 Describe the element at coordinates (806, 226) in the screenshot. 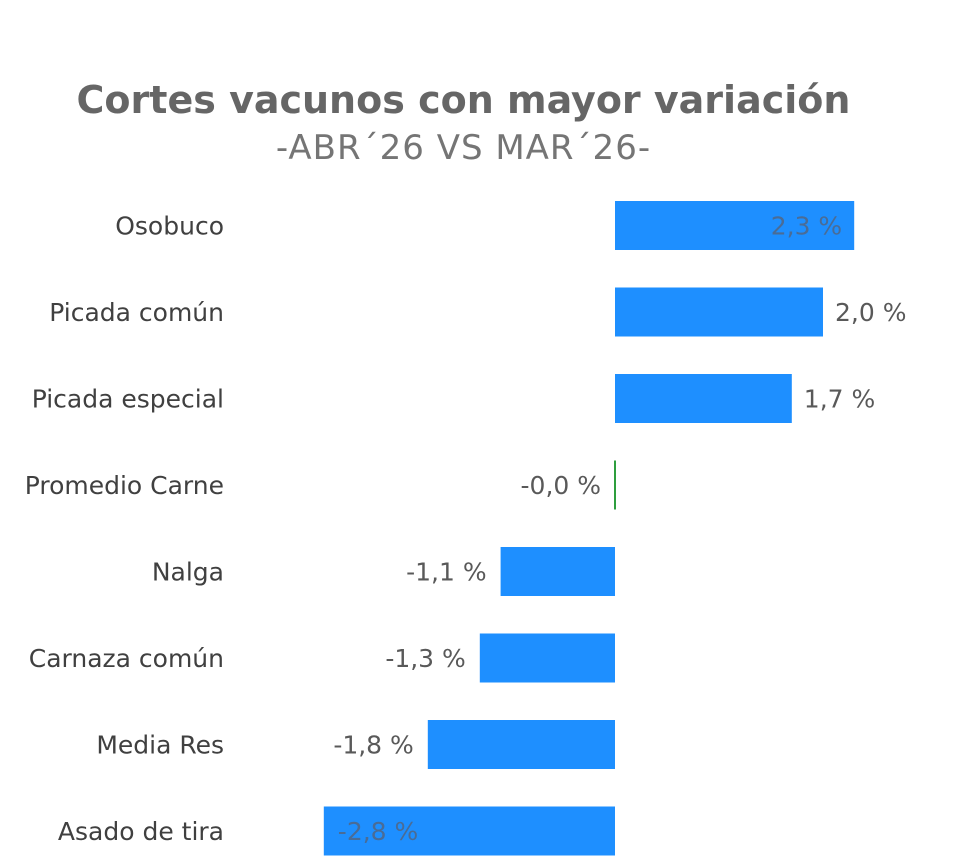

I see `data-label: 2,3 %` at that location.